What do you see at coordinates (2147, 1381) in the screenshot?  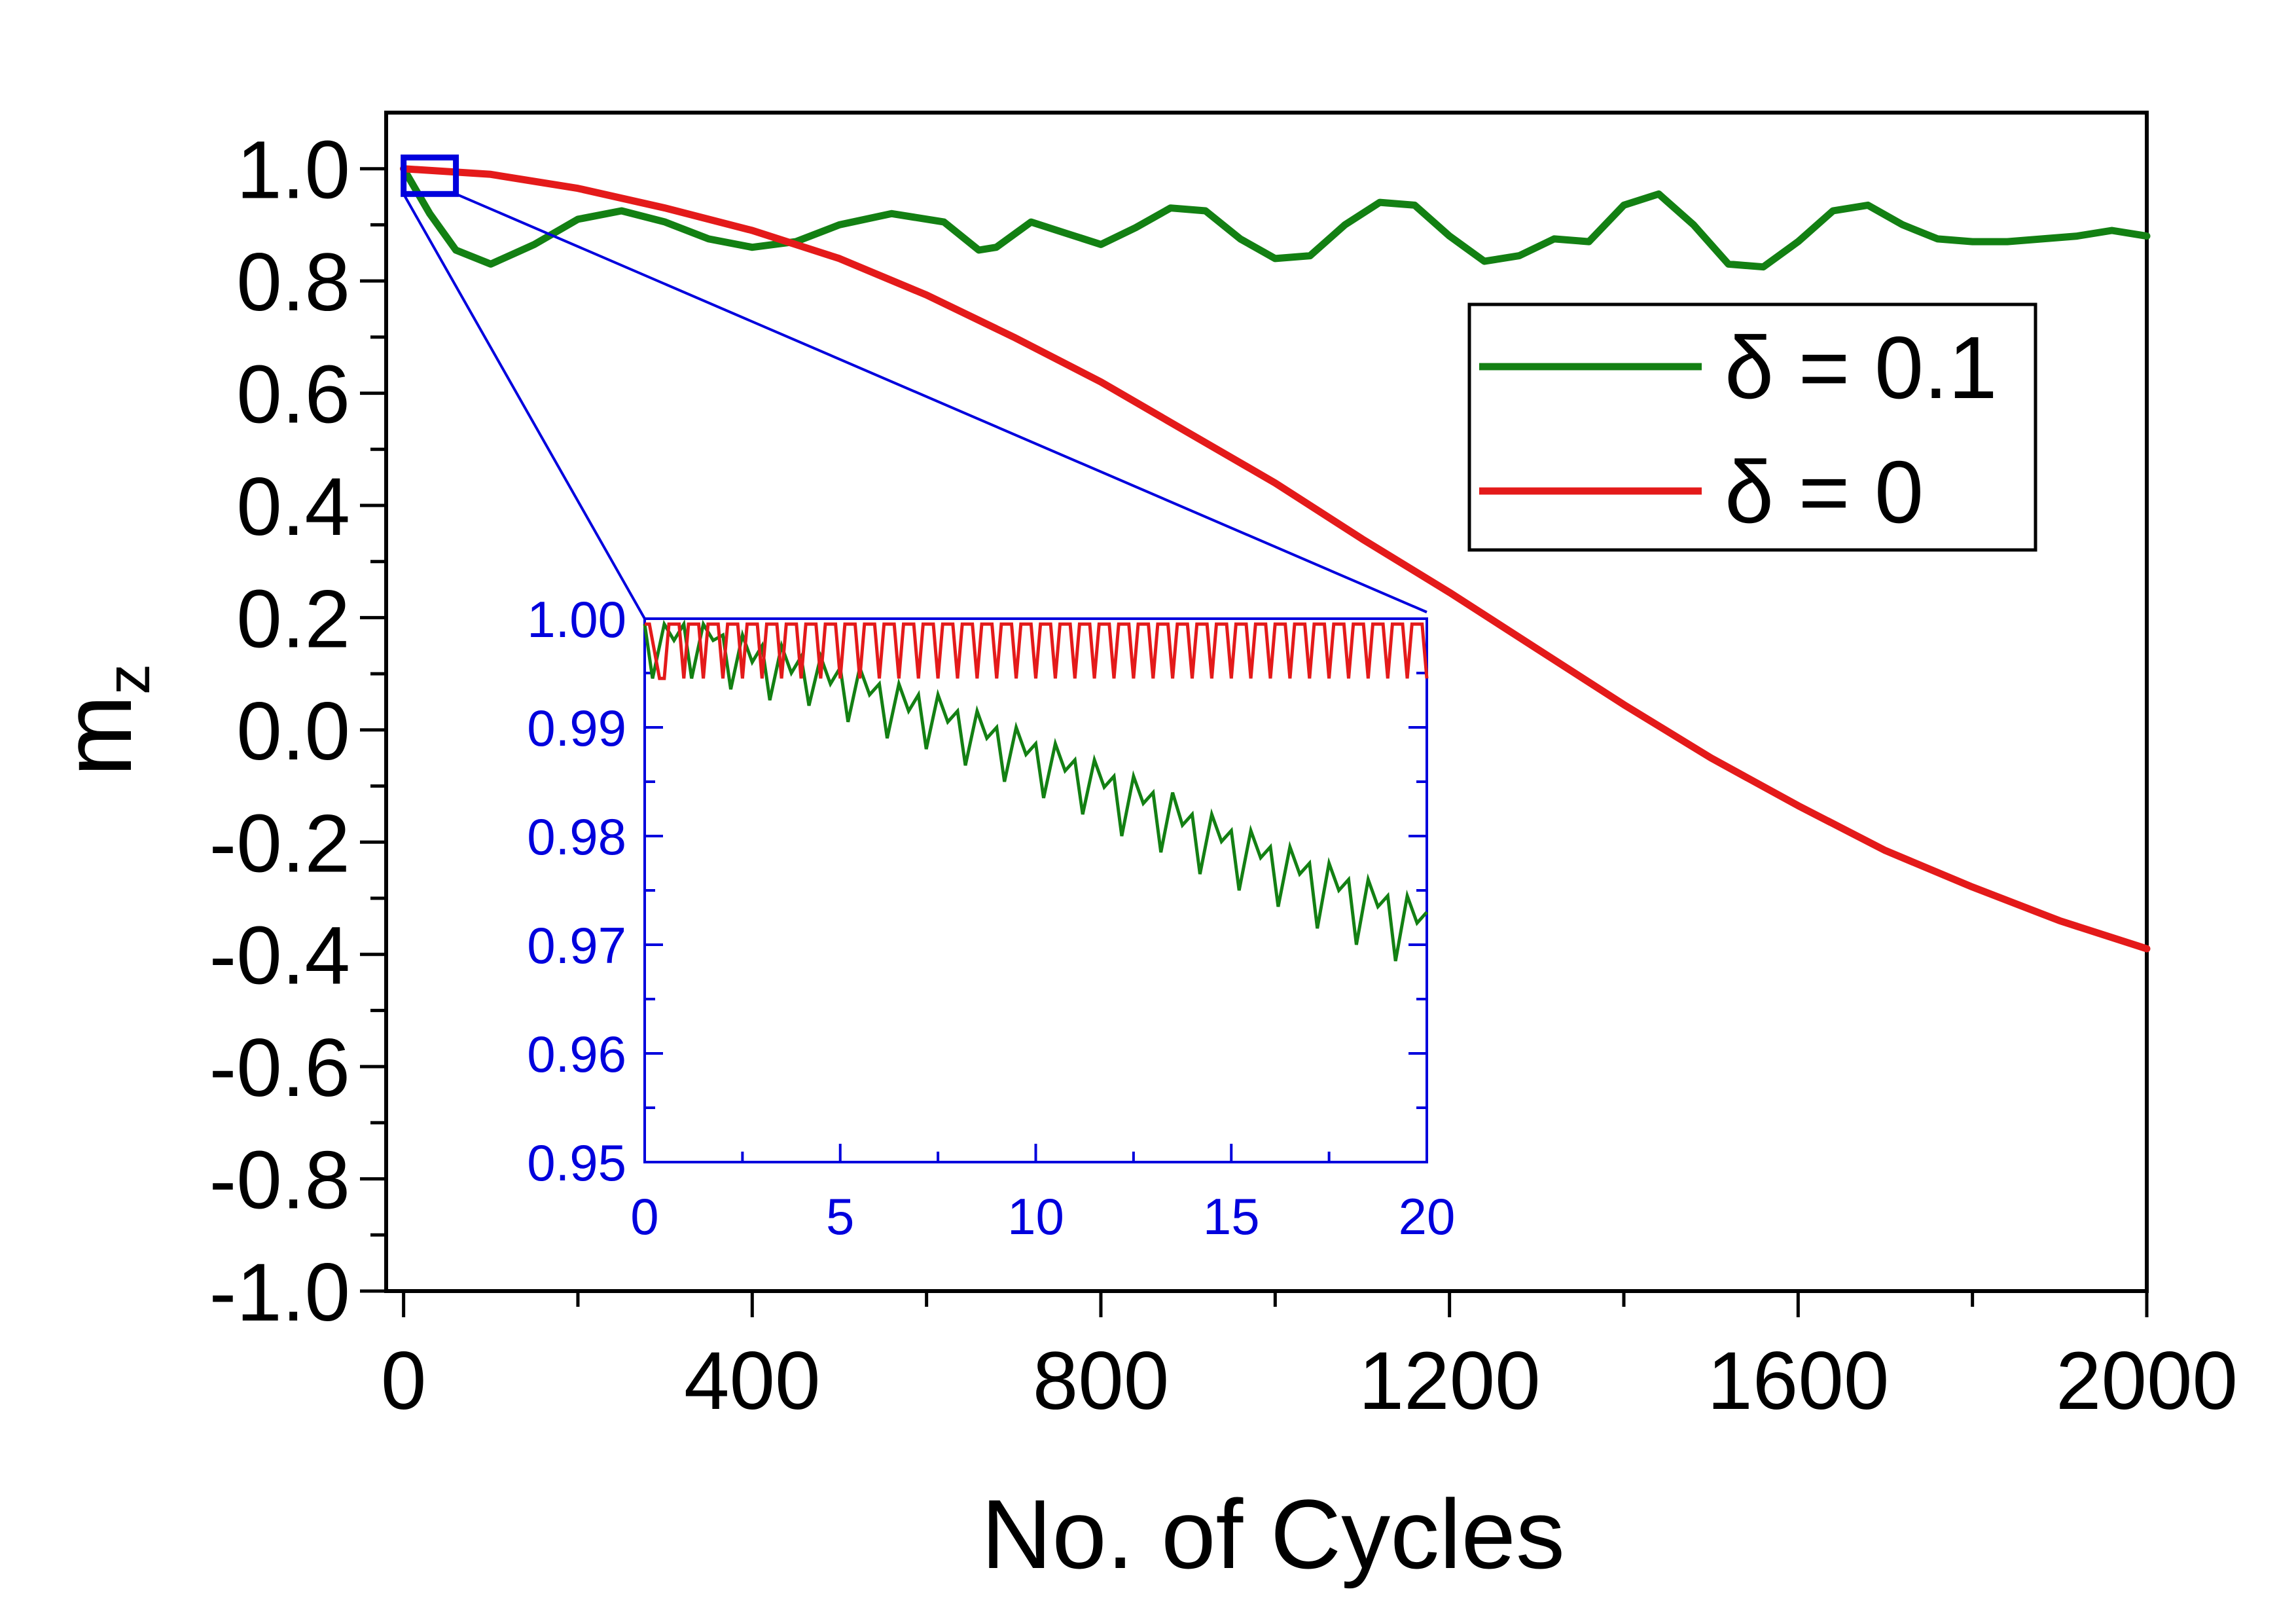 I see `x-tick-label: 2000` at bounding box center [2147, 1381].